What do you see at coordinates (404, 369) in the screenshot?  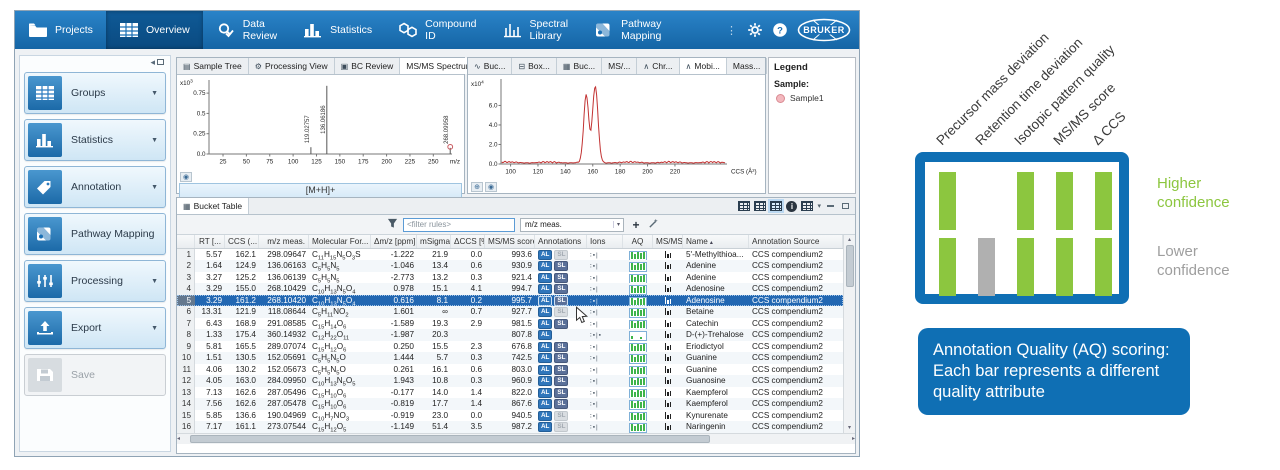 I see `delta-mz-cell: 0.261` at bounding box center [404, 369].